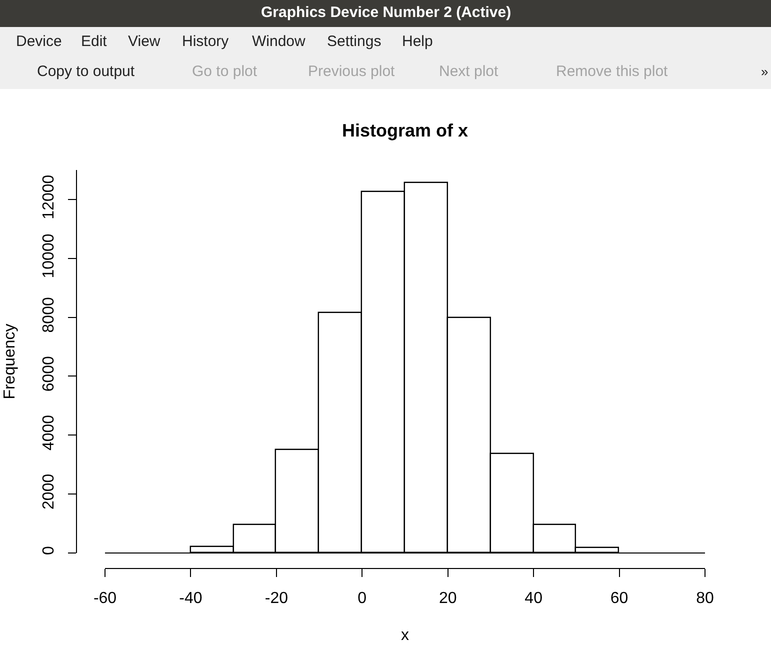  What do you see at coordinates (469, 71) in the screenshot?
I see `text: Next plot` at bounding box center [469, 71].